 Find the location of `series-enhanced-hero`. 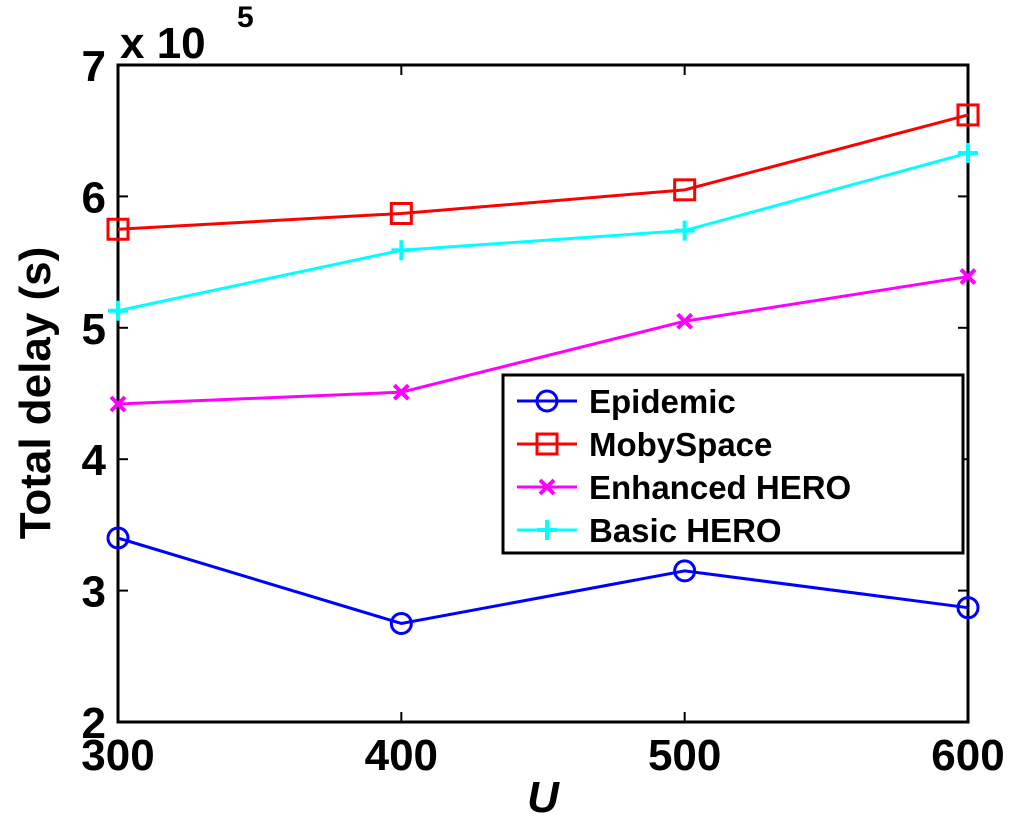

series-enhanced-hero is located at coordinates (543, 340).